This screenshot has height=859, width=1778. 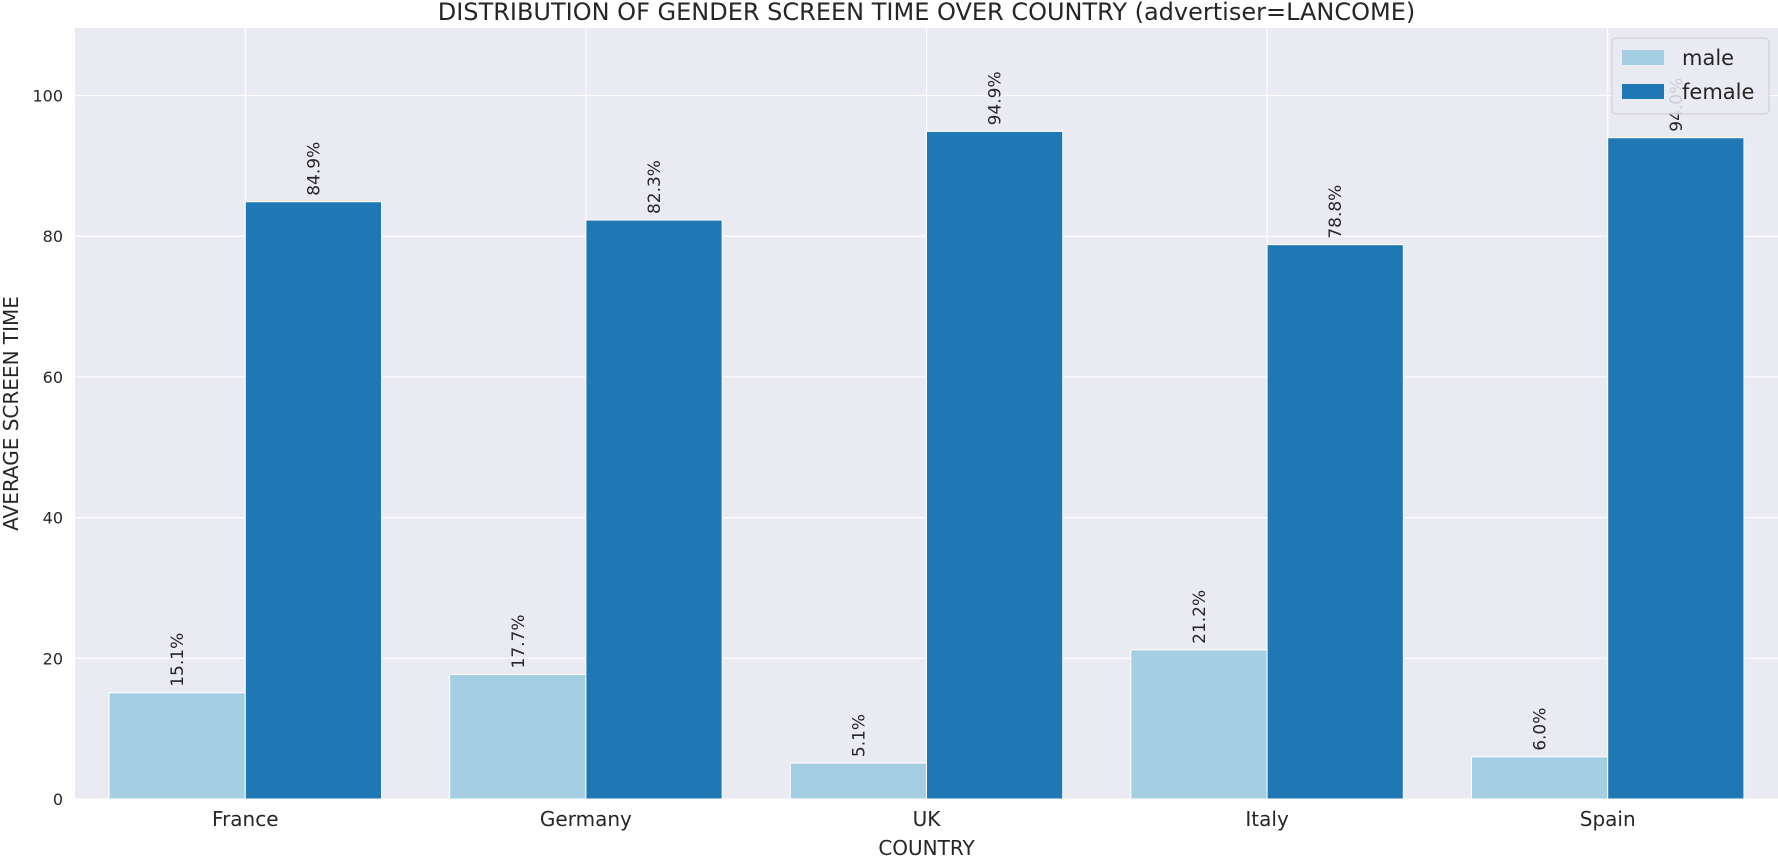 What do you see at coordinates (926, 847) in the screenshot?
I see `x-axis-label: COUNTRY` at bounding box center [926, 847].